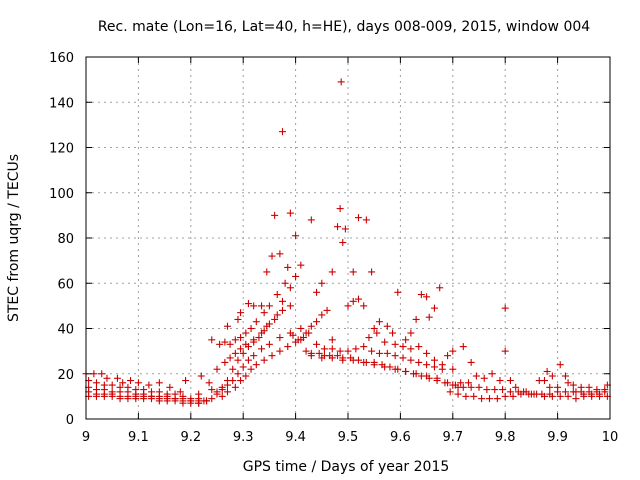  Describe the element at coordinates (138, 437) in the screenshot. I see `x-tick-label: 9.1` at that location.